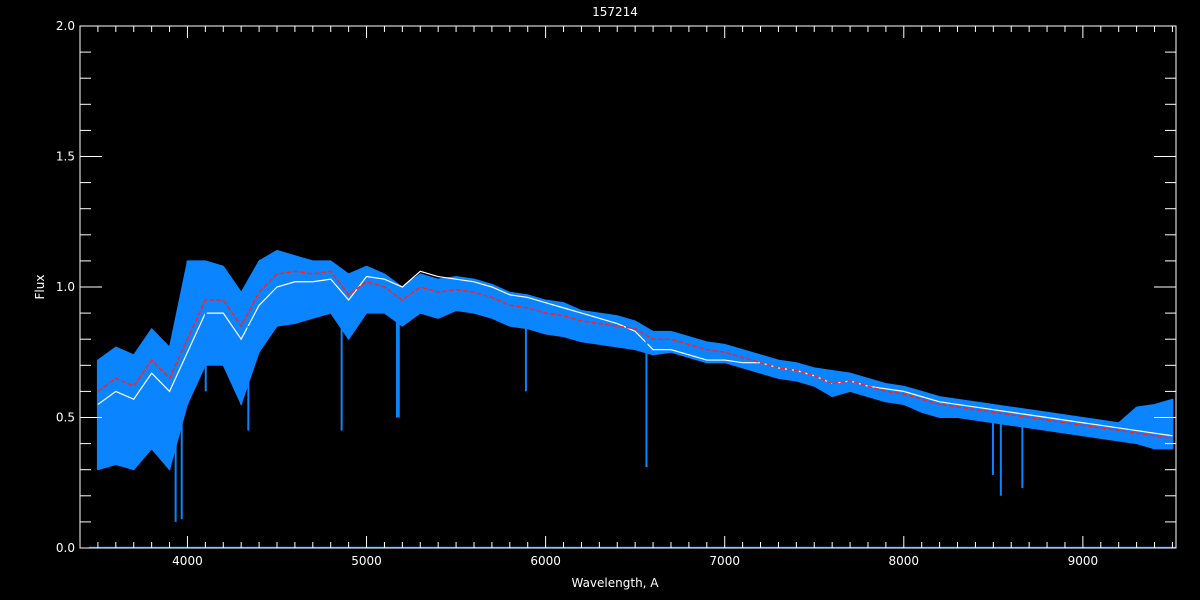  Describe the element at coordinates (65, 548) in the screenshot. I see `y-tick-label: 0.0` at that location.